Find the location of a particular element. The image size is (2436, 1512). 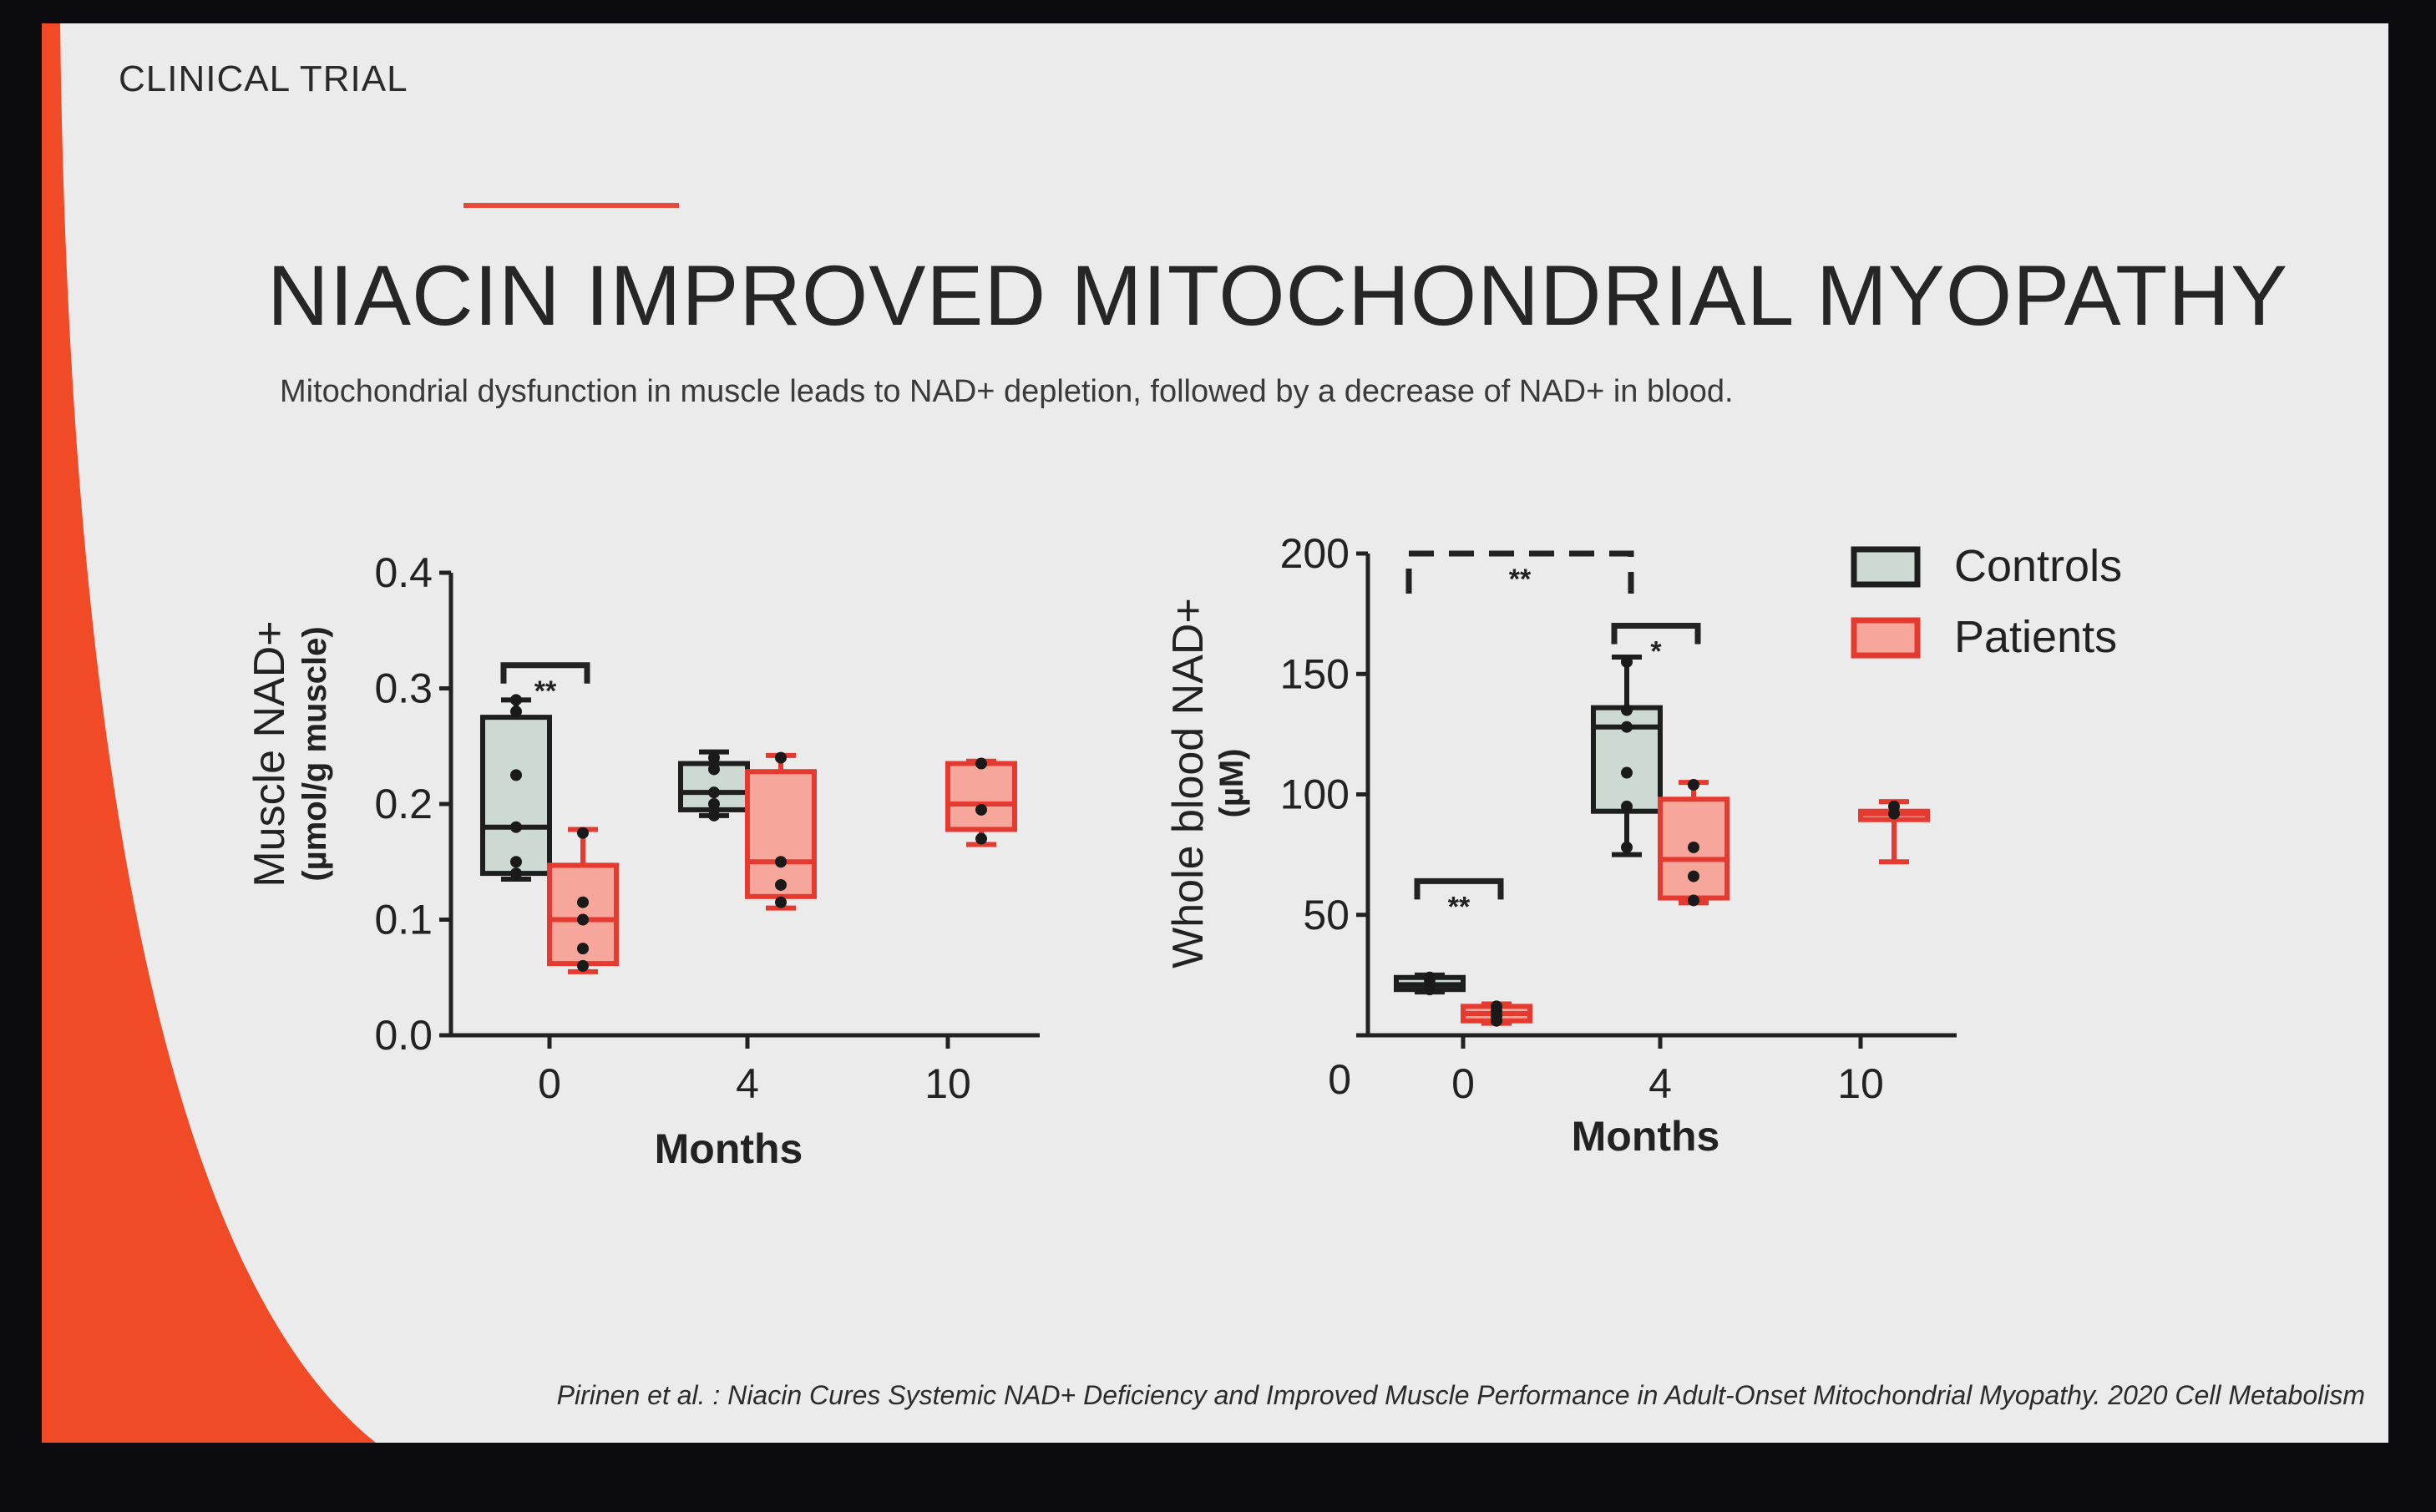

slide-title: NIACIN IMPROVED MITOCHONDRIAL MYOPATHY is located at coordinates (1278, 296).